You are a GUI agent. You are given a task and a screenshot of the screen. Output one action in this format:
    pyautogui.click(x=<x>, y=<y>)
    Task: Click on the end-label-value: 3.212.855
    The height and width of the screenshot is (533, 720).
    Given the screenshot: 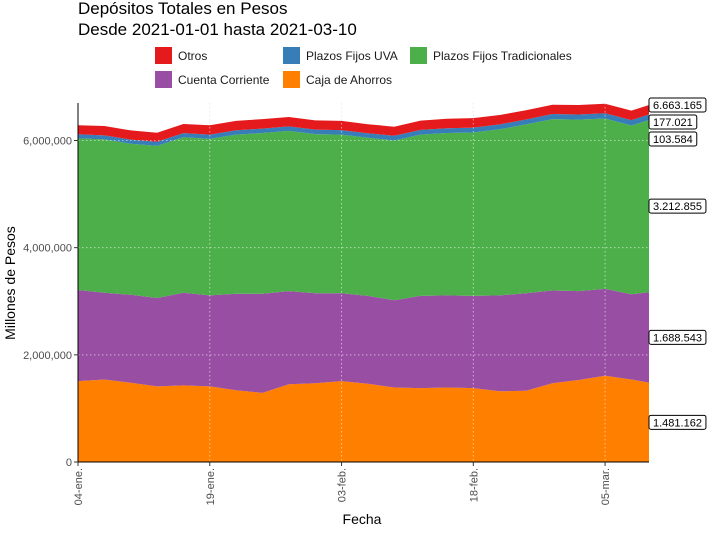 What is the action you would take?
    pyautogui.click(x=677, y=207)
    